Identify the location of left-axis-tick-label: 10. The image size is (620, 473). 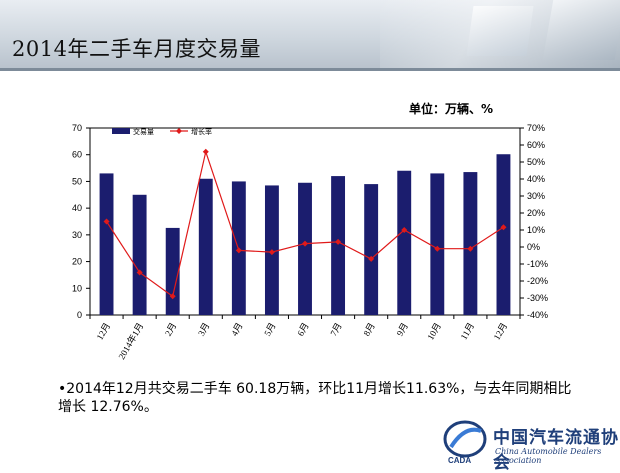
(77, 288).